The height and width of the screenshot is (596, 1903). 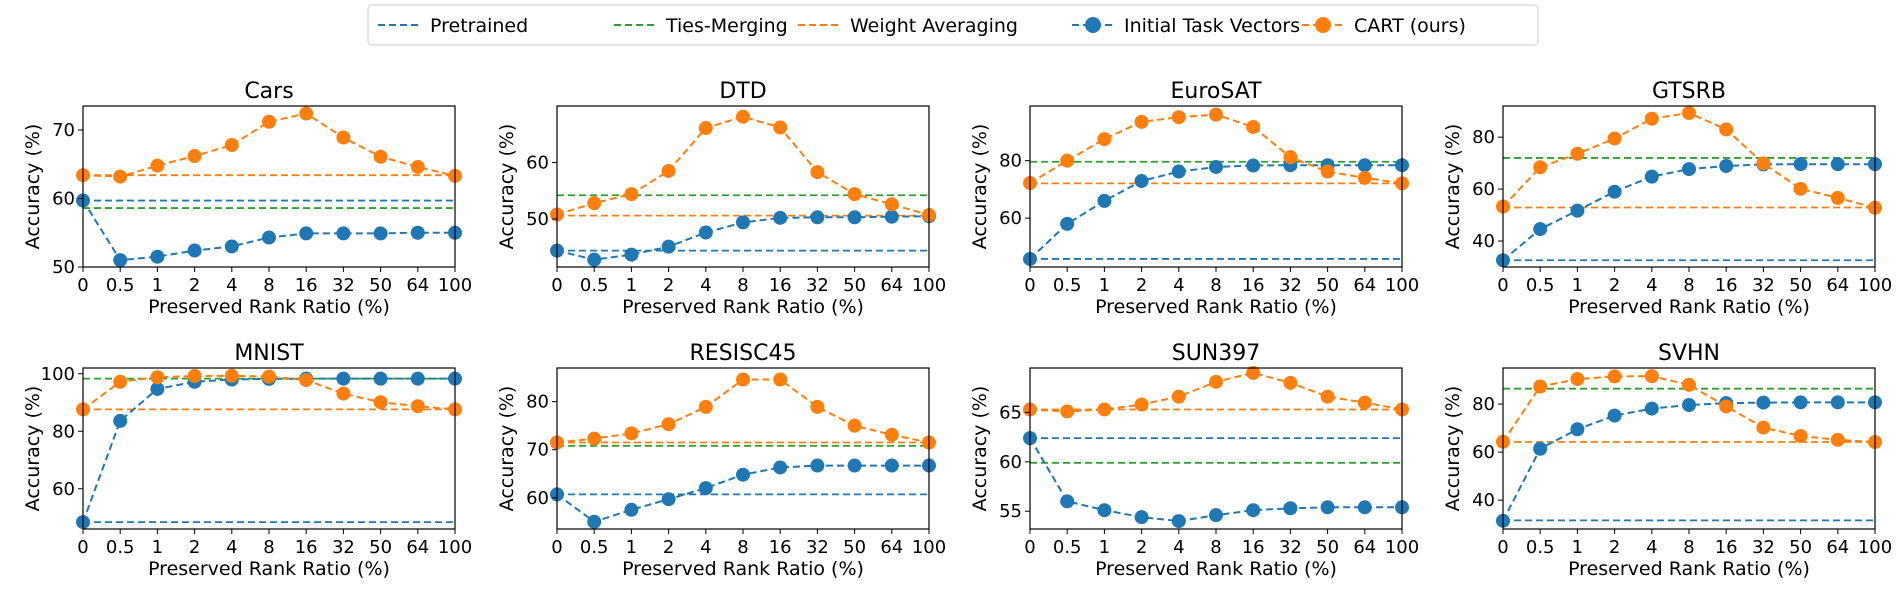 What do you see at coordinates (479, 26) in the screenshot?
I see `legend-label: Pretrained` at bounding box center [479, 26].